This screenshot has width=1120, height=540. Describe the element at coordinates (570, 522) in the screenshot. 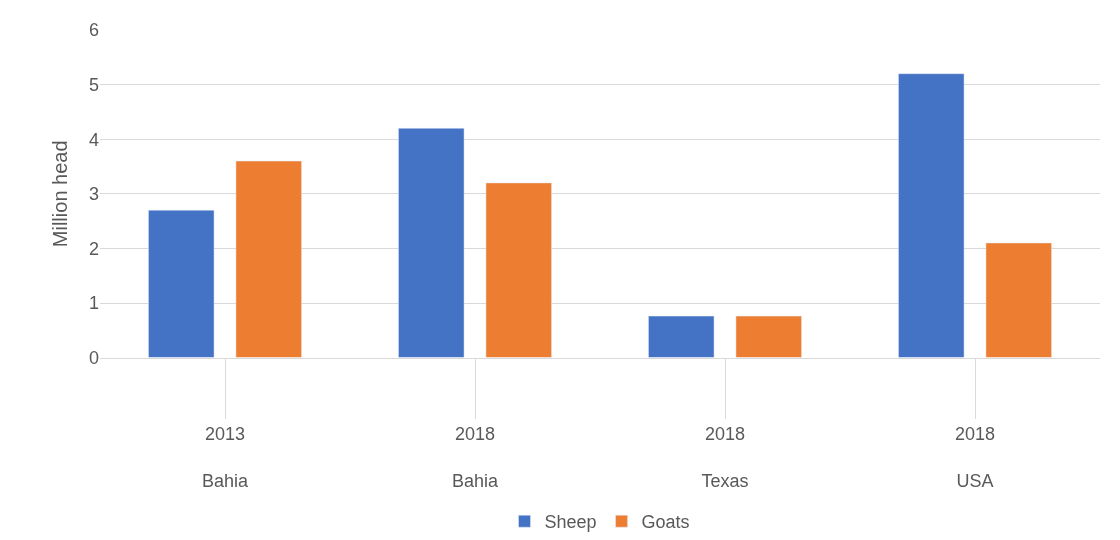

I see `legend-label: Sheep` at that location.